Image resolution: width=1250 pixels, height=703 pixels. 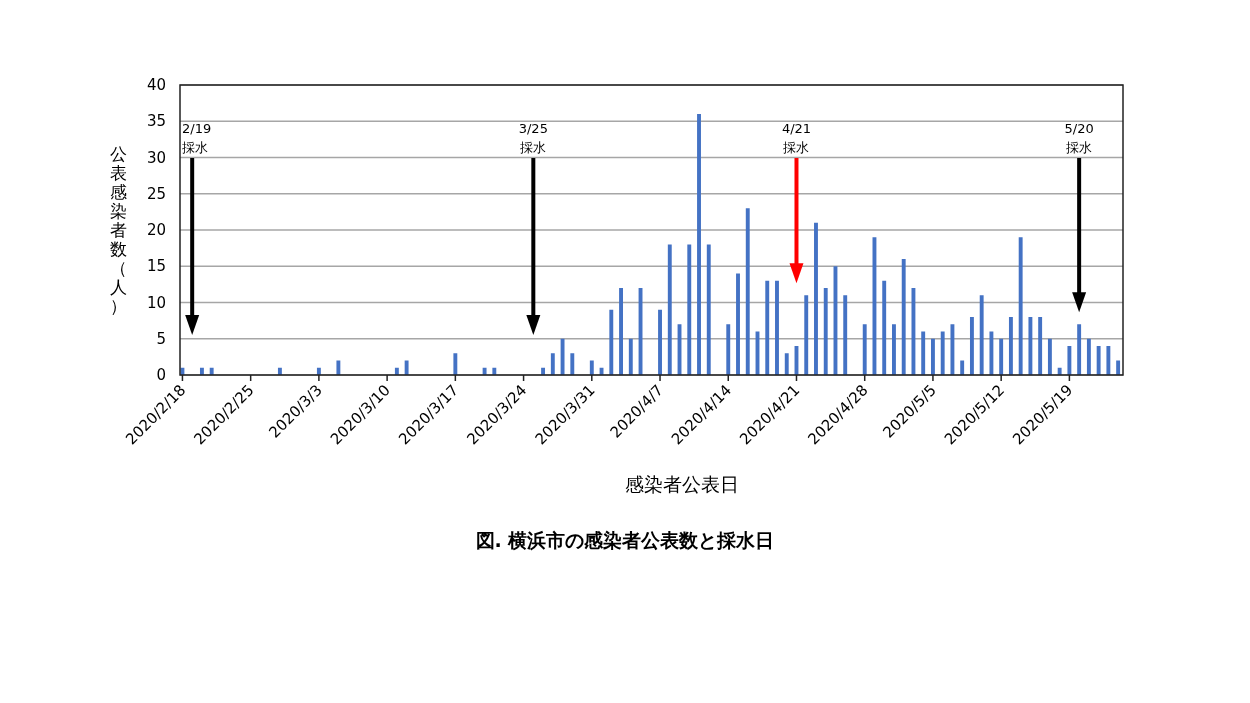 What do you see at coordinates (156, 266) in the screenshot?
I see `y-tick-label: 15` at bounding box center [156, 266].